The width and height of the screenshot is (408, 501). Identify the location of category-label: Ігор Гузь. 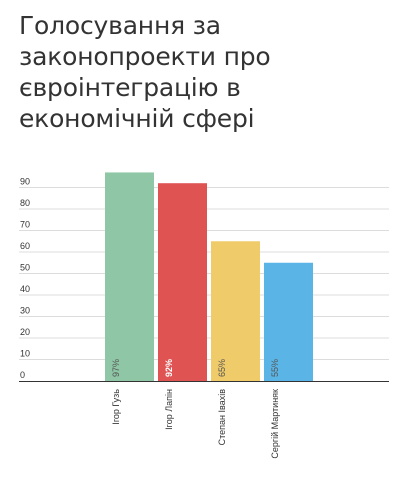
(116, 407).